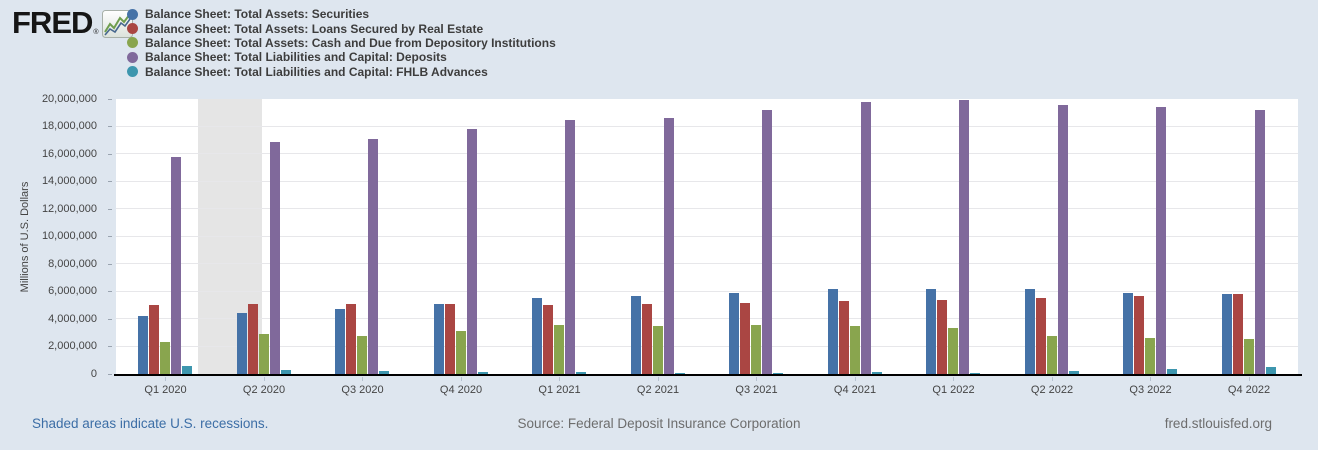 This screenshot has width=1318, height=450. Describe the element at coordinates (756, 390) in the screenshot. I see `x-tick-label: Q3 2021` at that location.